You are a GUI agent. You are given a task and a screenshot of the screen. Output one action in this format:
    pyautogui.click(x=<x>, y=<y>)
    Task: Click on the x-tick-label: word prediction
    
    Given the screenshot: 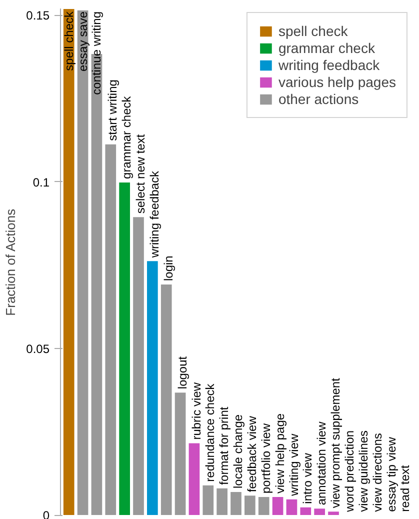 What is the action you would take?
    pyautogui.click(x=349, y=471)
    